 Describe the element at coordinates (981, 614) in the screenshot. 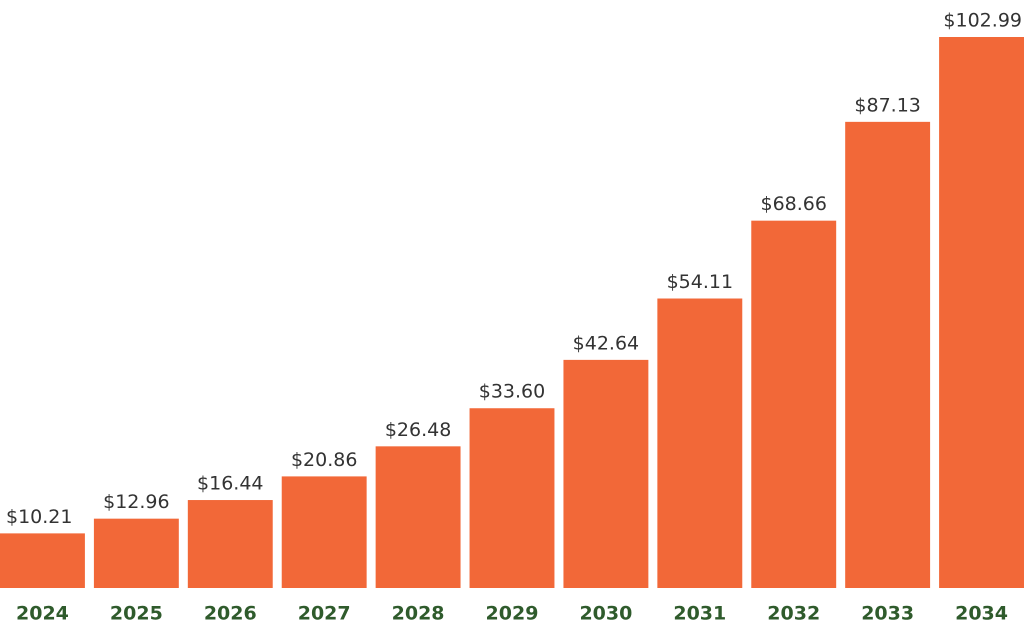

I see `x-tick-label: 2034` at that location.